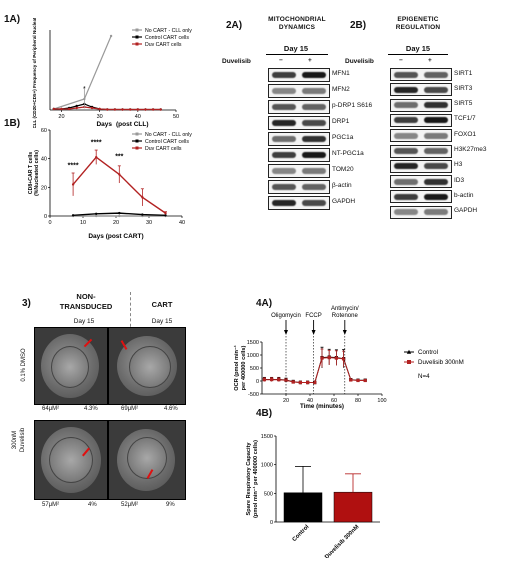 The width and height of the screenshot is (520, 565). I want to click on legend-entry: Duvelisib 300nM, so click(441, 362).